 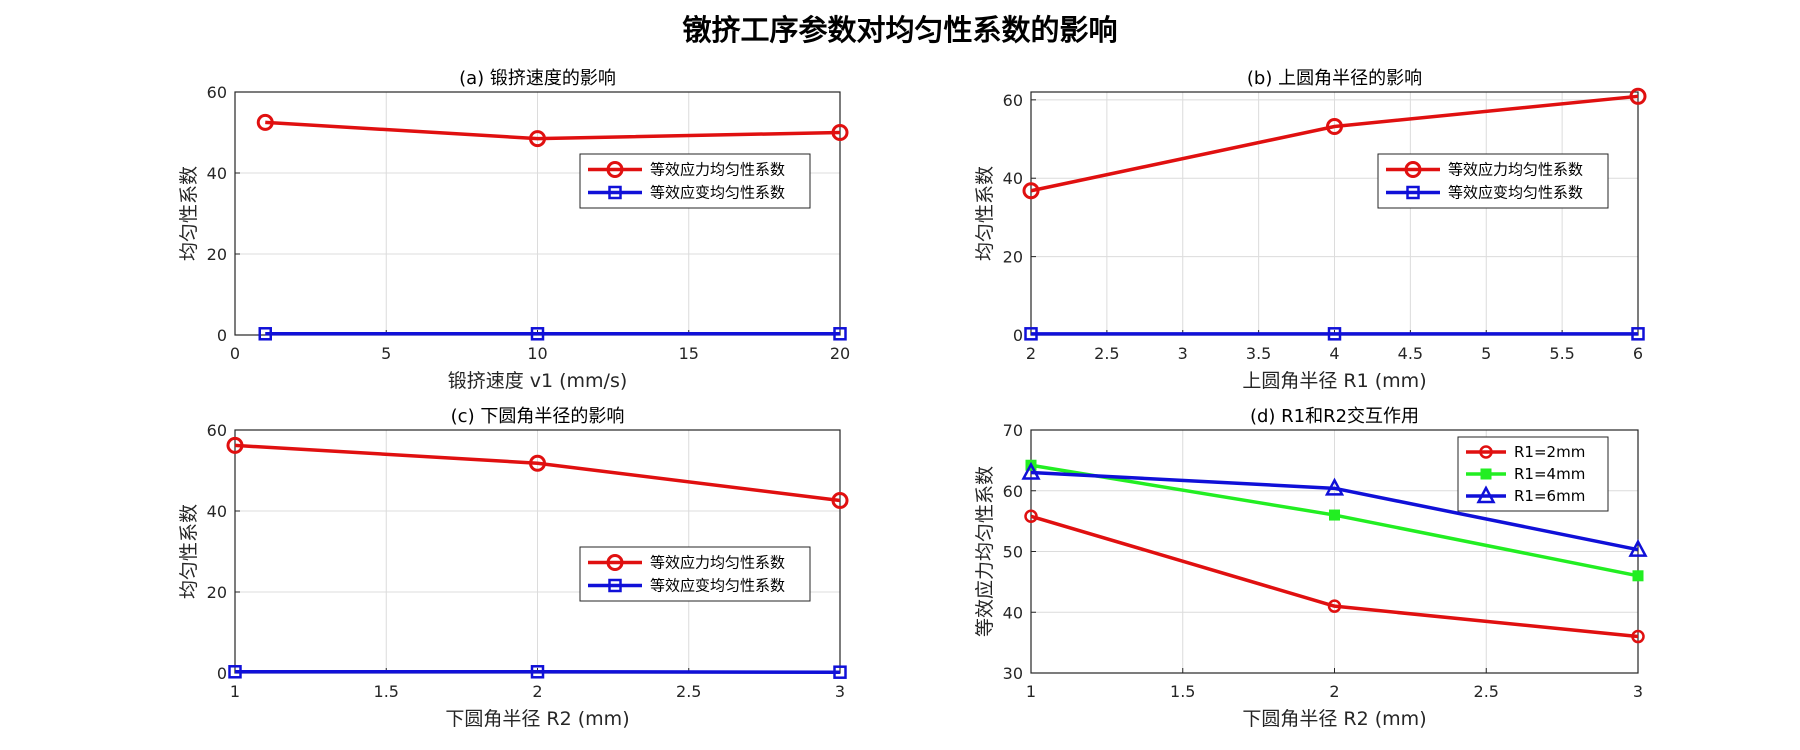 What do you see at coordinates (1334, 353) in the screenshot?
I see `x-tick-label: 4` at bounding box center [1334, 353].